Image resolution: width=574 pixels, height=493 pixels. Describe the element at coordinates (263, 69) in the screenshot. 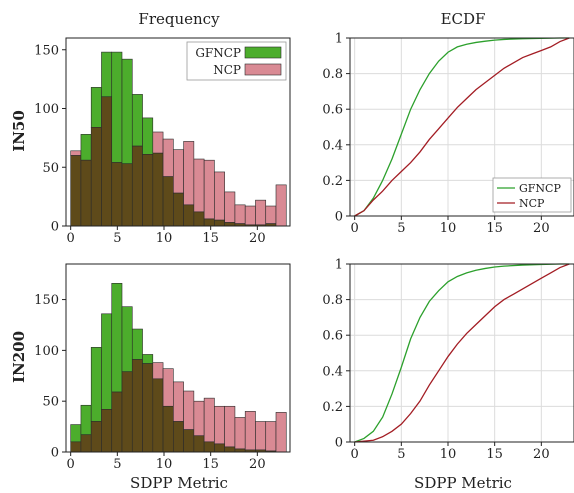

I see `legend-swatch-ncp` at that location.